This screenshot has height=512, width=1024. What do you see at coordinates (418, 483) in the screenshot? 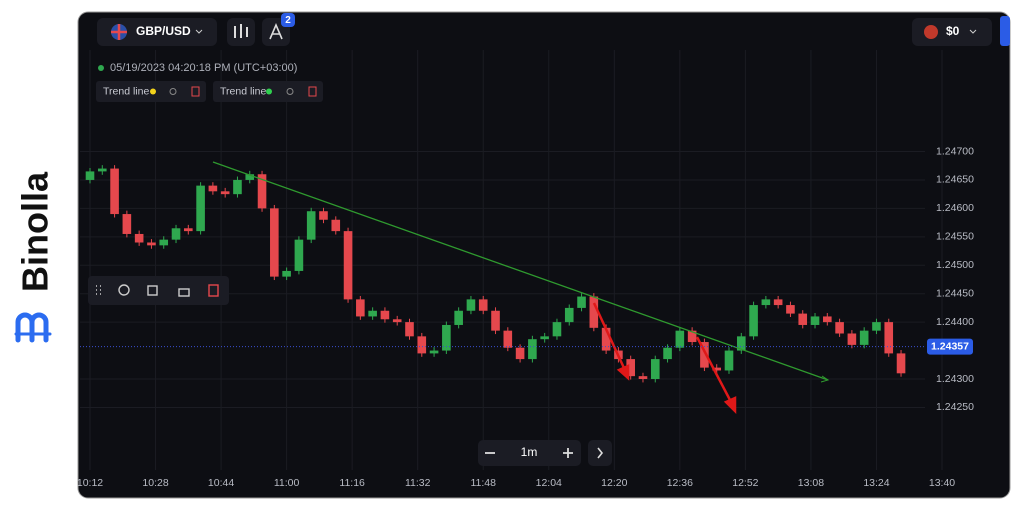
I see `x-tick-label: 11:32` at bounding box center [418, 483].